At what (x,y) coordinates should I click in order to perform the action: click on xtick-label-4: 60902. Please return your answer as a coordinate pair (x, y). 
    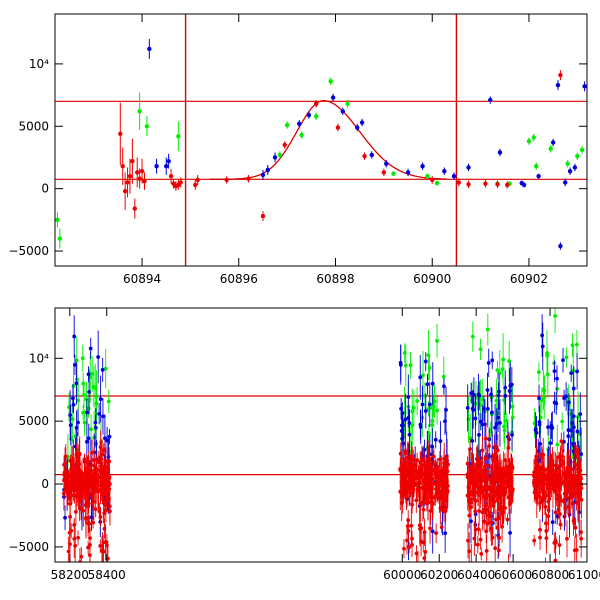
    Looking at the image, I should click on (529, 279).